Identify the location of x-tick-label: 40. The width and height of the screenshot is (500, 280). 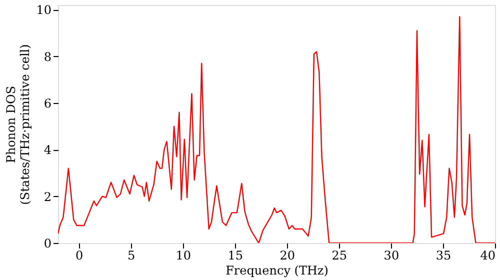
(488, 255).